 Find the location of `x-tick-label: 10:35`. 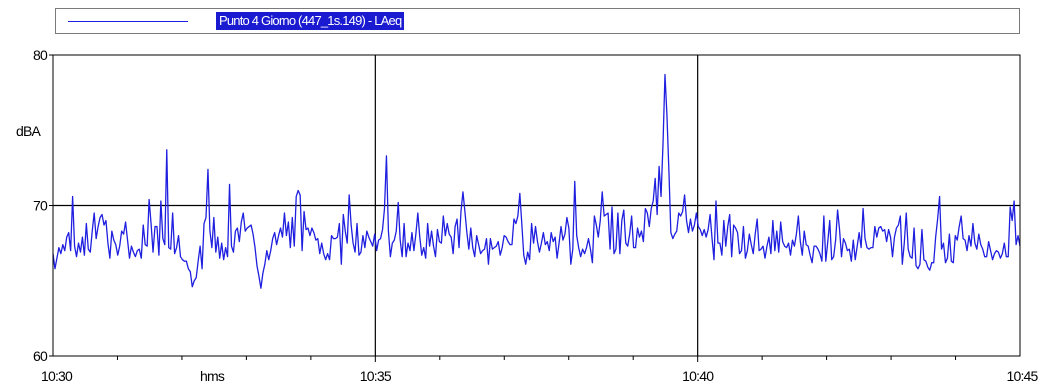

x-tick-label: 10:35 is located at coordinates (376, 376).